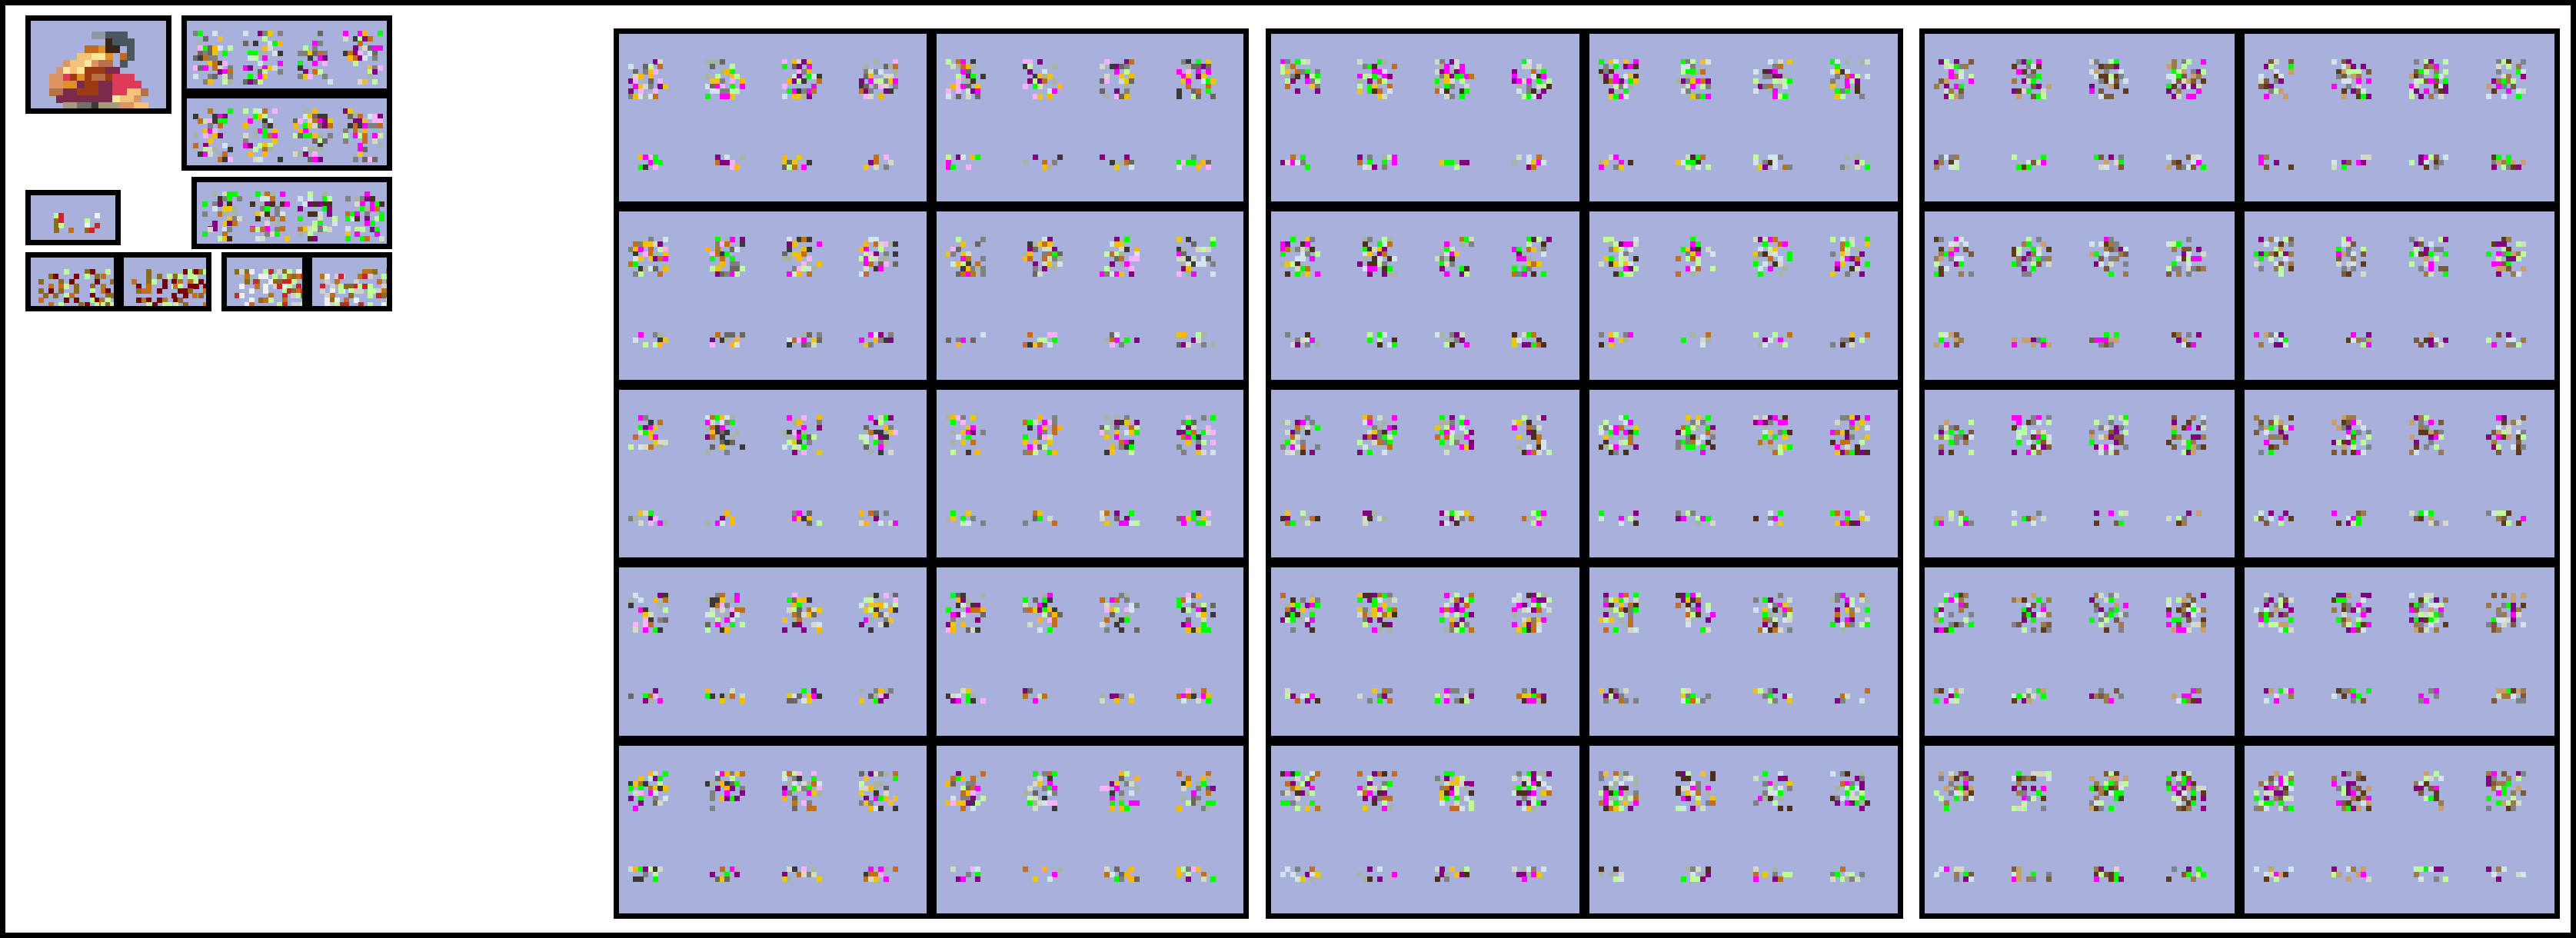  Describe the element at coordinates (286, 93) in the screenshot. I see `enemy-frames-panel-a` at that location.